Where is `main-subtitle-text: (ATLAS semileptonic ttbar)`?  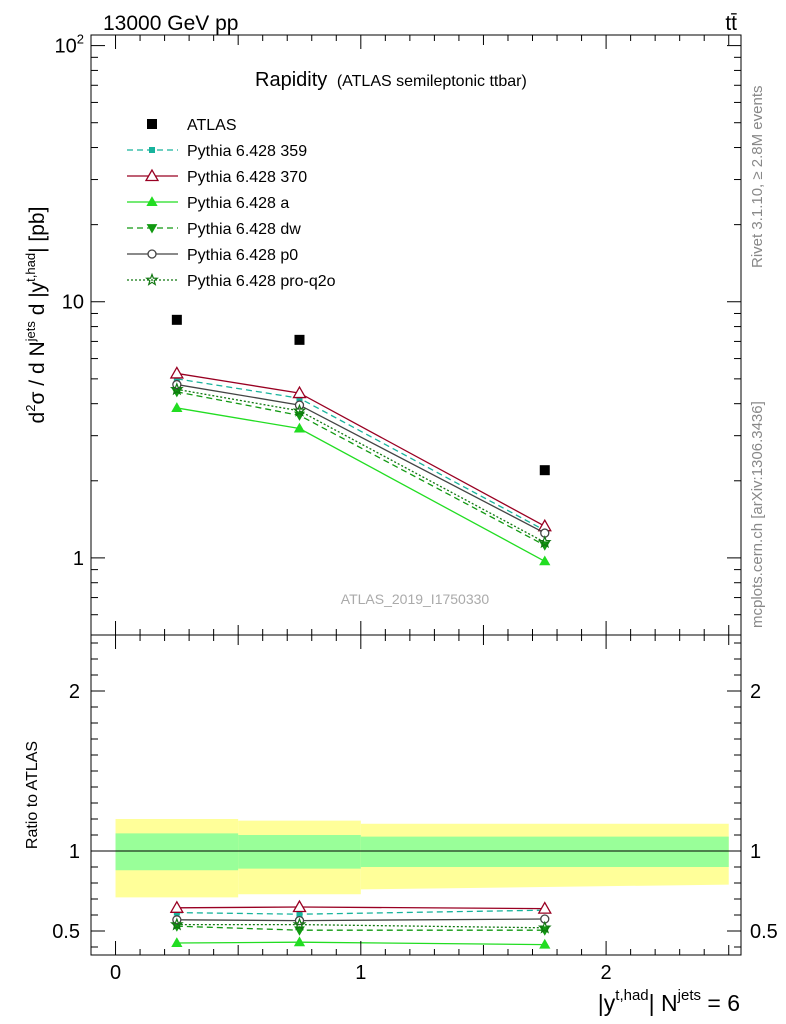 main-subtitle-text: (ATLAS semileptonic ttbar) is located at coordinates (432, 81).